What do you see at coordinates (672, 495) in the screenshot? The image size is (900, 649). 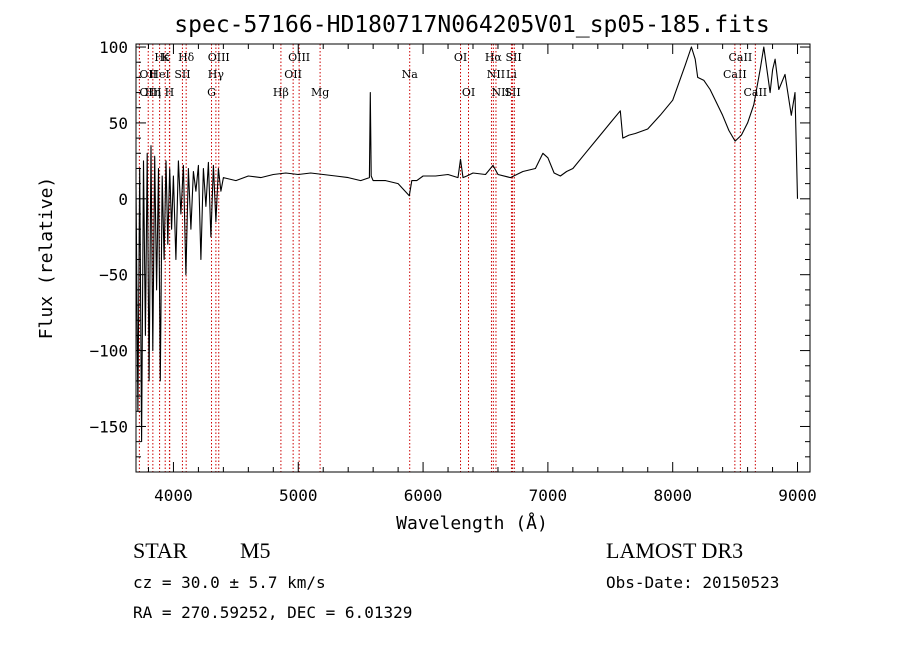 I see `x-tick-label: 8000` at bounding box center [672, 495].